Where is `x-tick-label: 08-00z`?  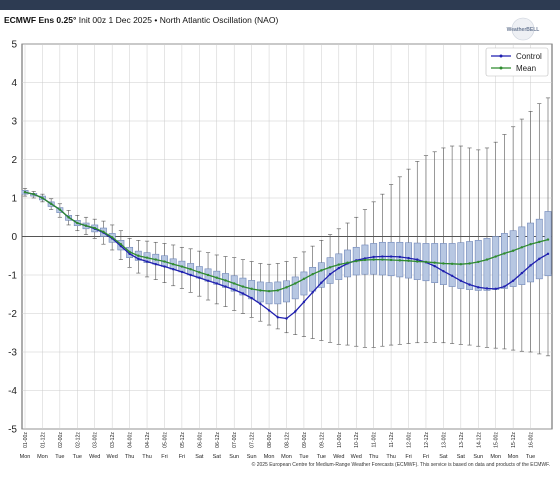
x-tick-label: 08-00z is located at coordinates (270, 440).